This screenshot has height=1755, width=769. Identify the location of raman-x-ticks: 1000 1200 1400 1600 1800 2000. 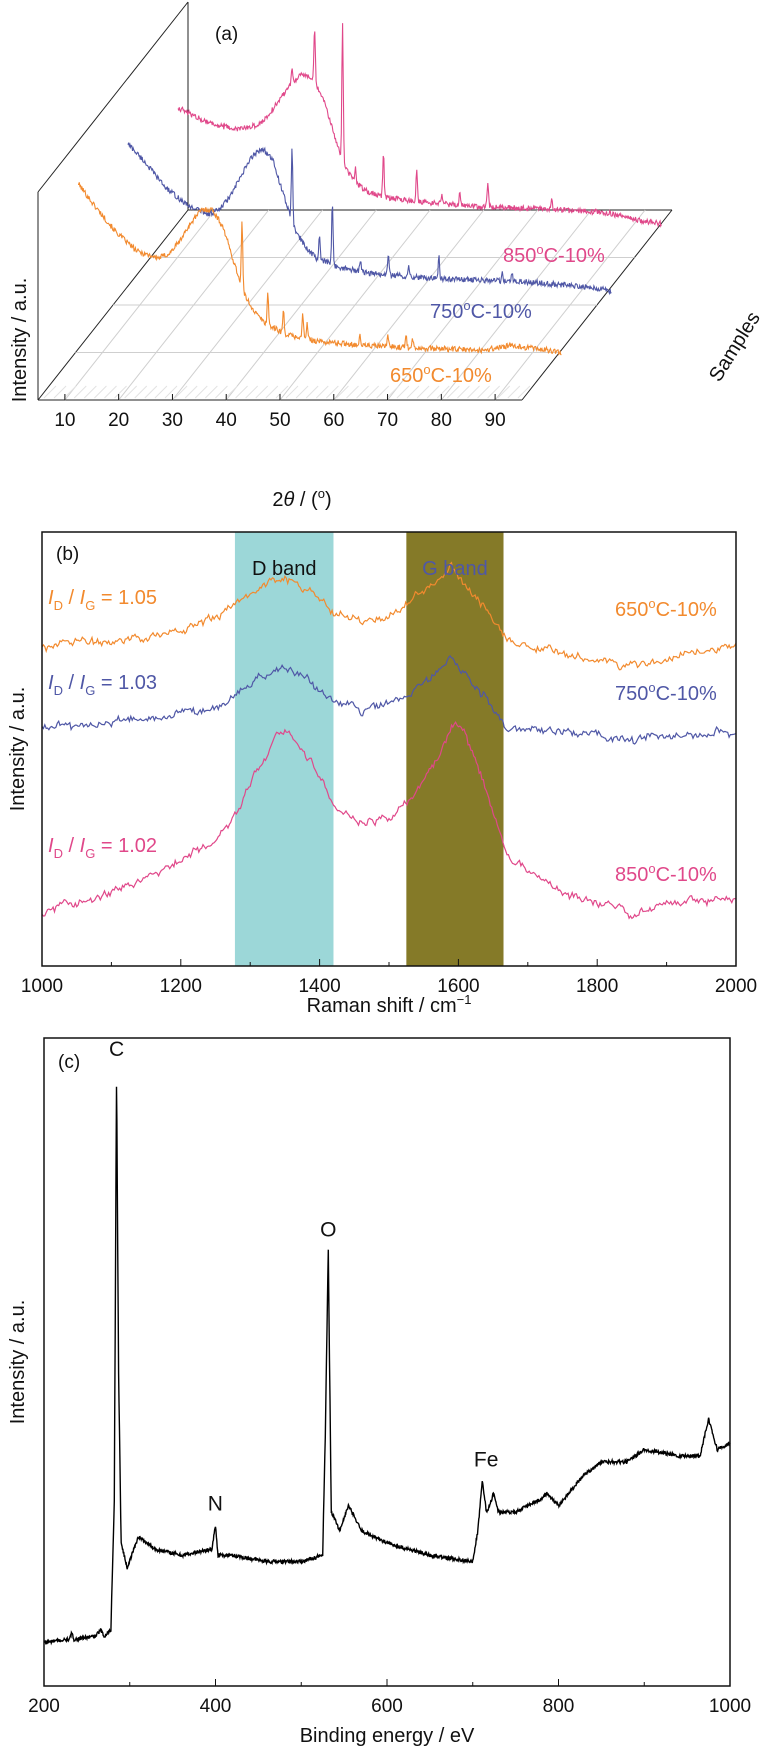
(389, 978).